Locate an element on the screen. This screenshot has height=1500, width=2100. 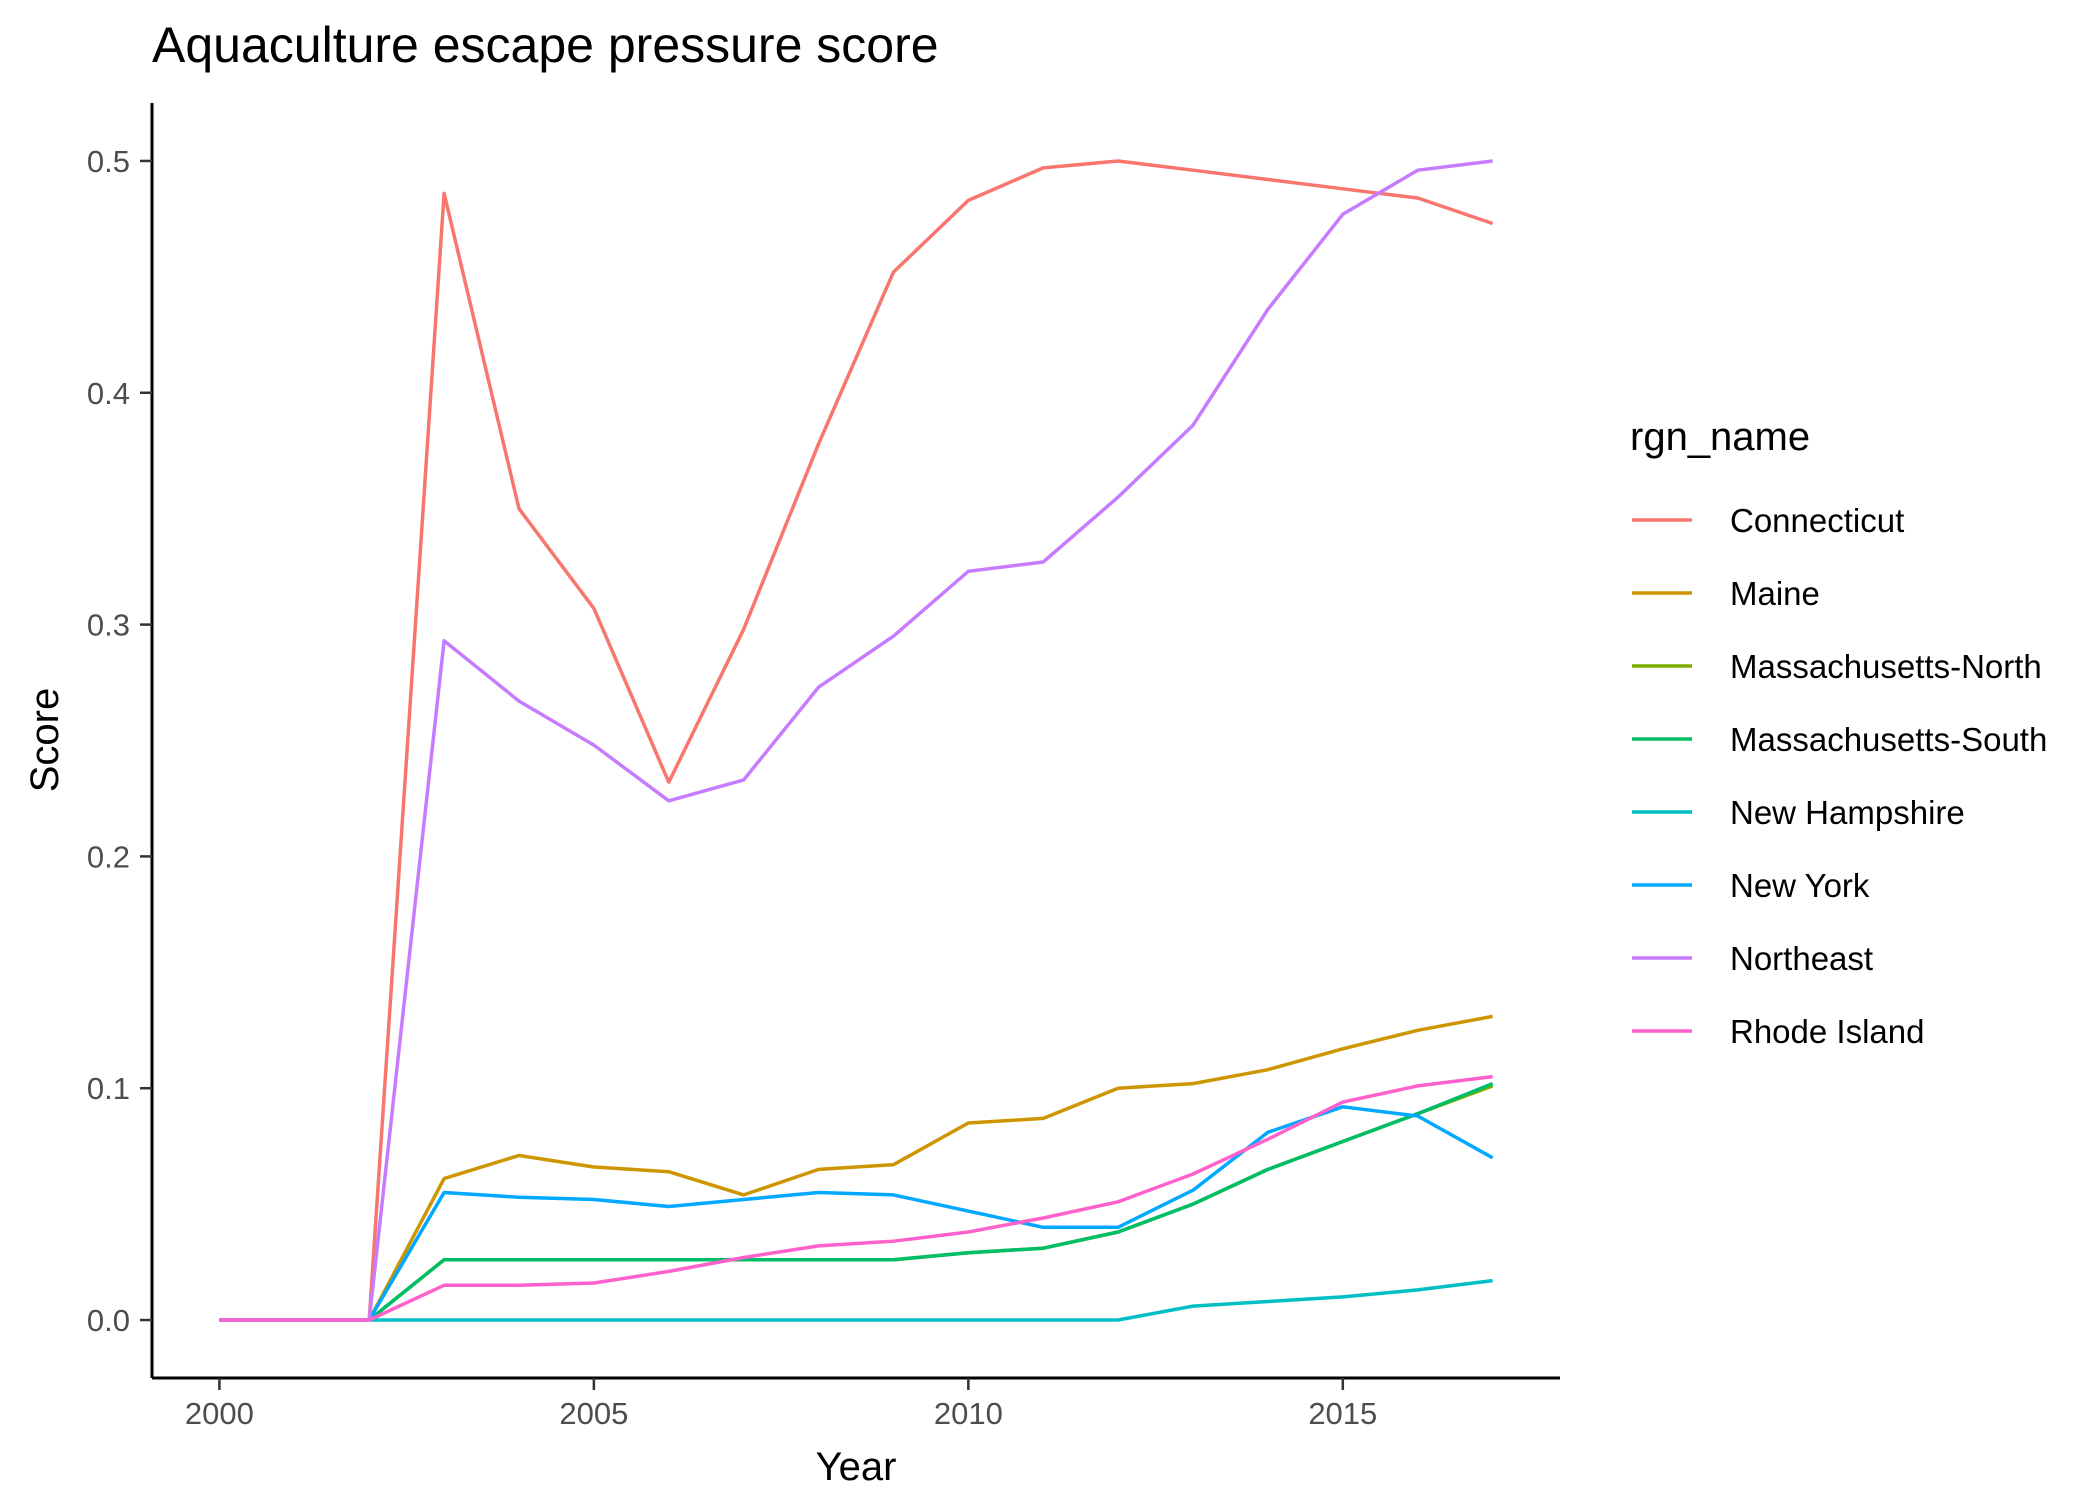
legend-item-rhode-island: Rhode Island is located at coordinates (1778, 1031).